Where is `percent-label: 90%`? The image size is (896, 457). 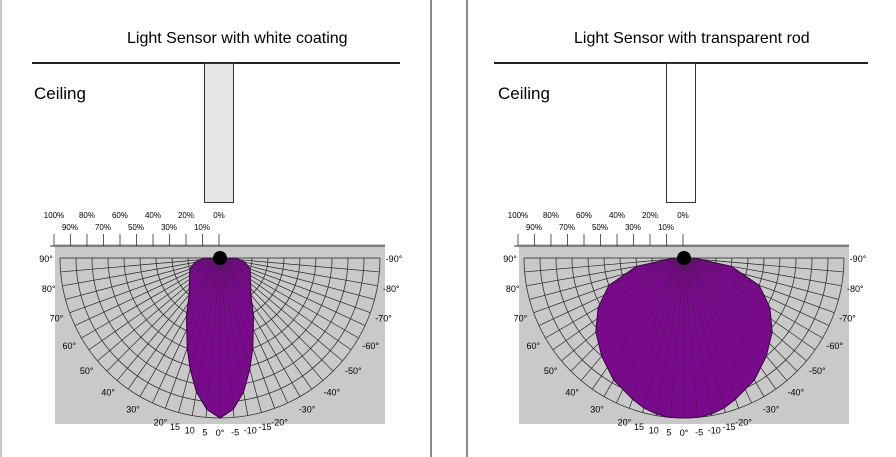
percent-label: 90% is located at coordinates (534, 227).